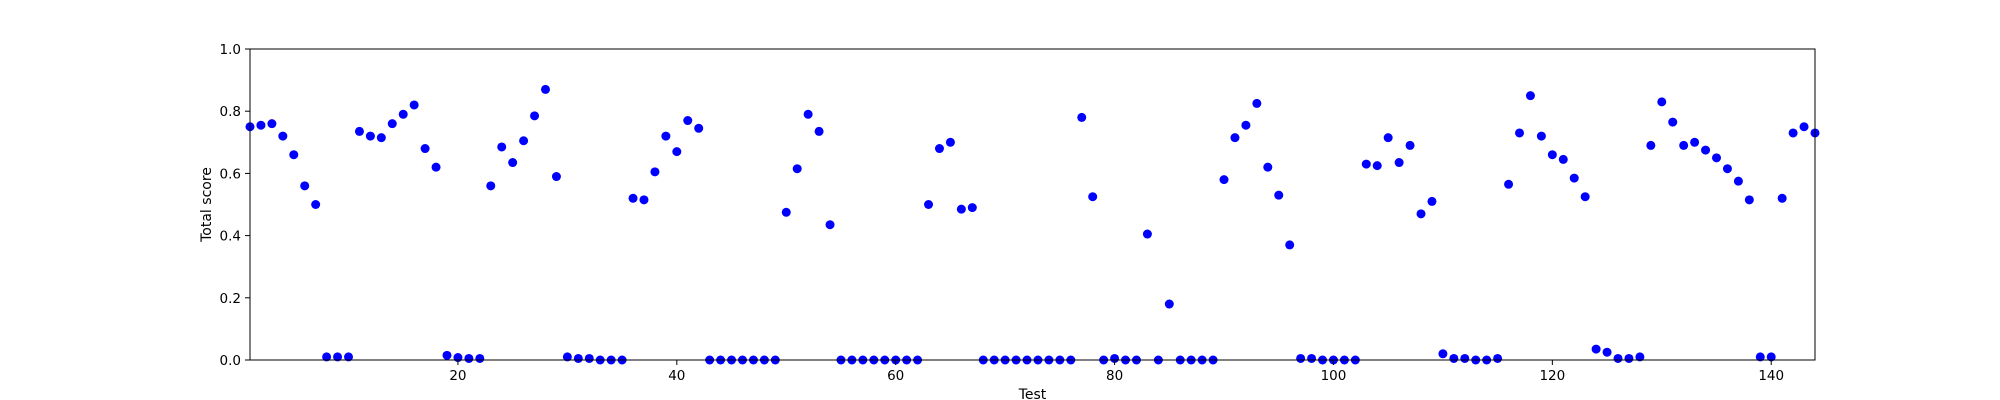 The width and height of the screenshot is (2000, 400). What do you see at coordinates (1334, 376) in the screenshot?
I see `x-tick-label: 100` at bounding box center [1334, 376].